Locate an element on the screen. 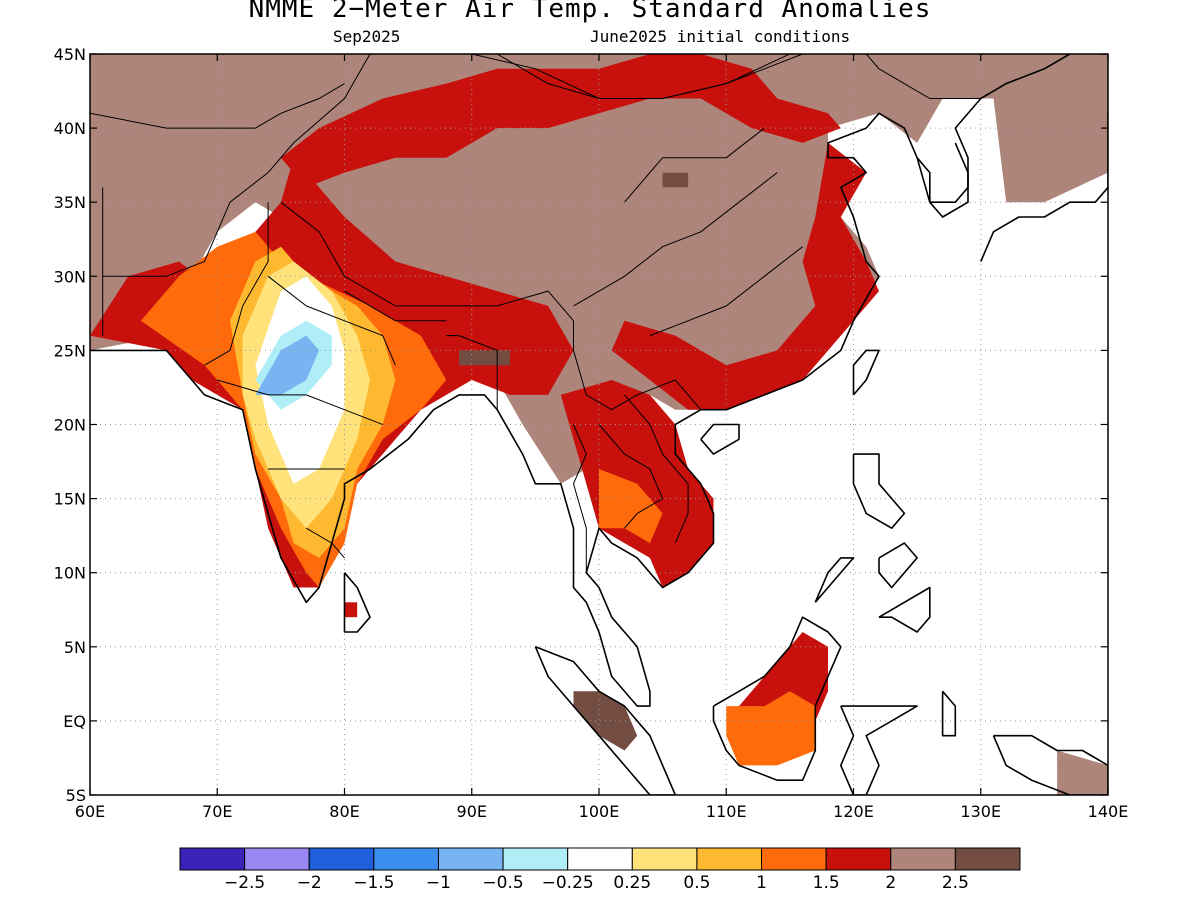 The height and width of the screenshot is (900, 1200). anomaly-field-india-blue is located at coordinates (287, 365).